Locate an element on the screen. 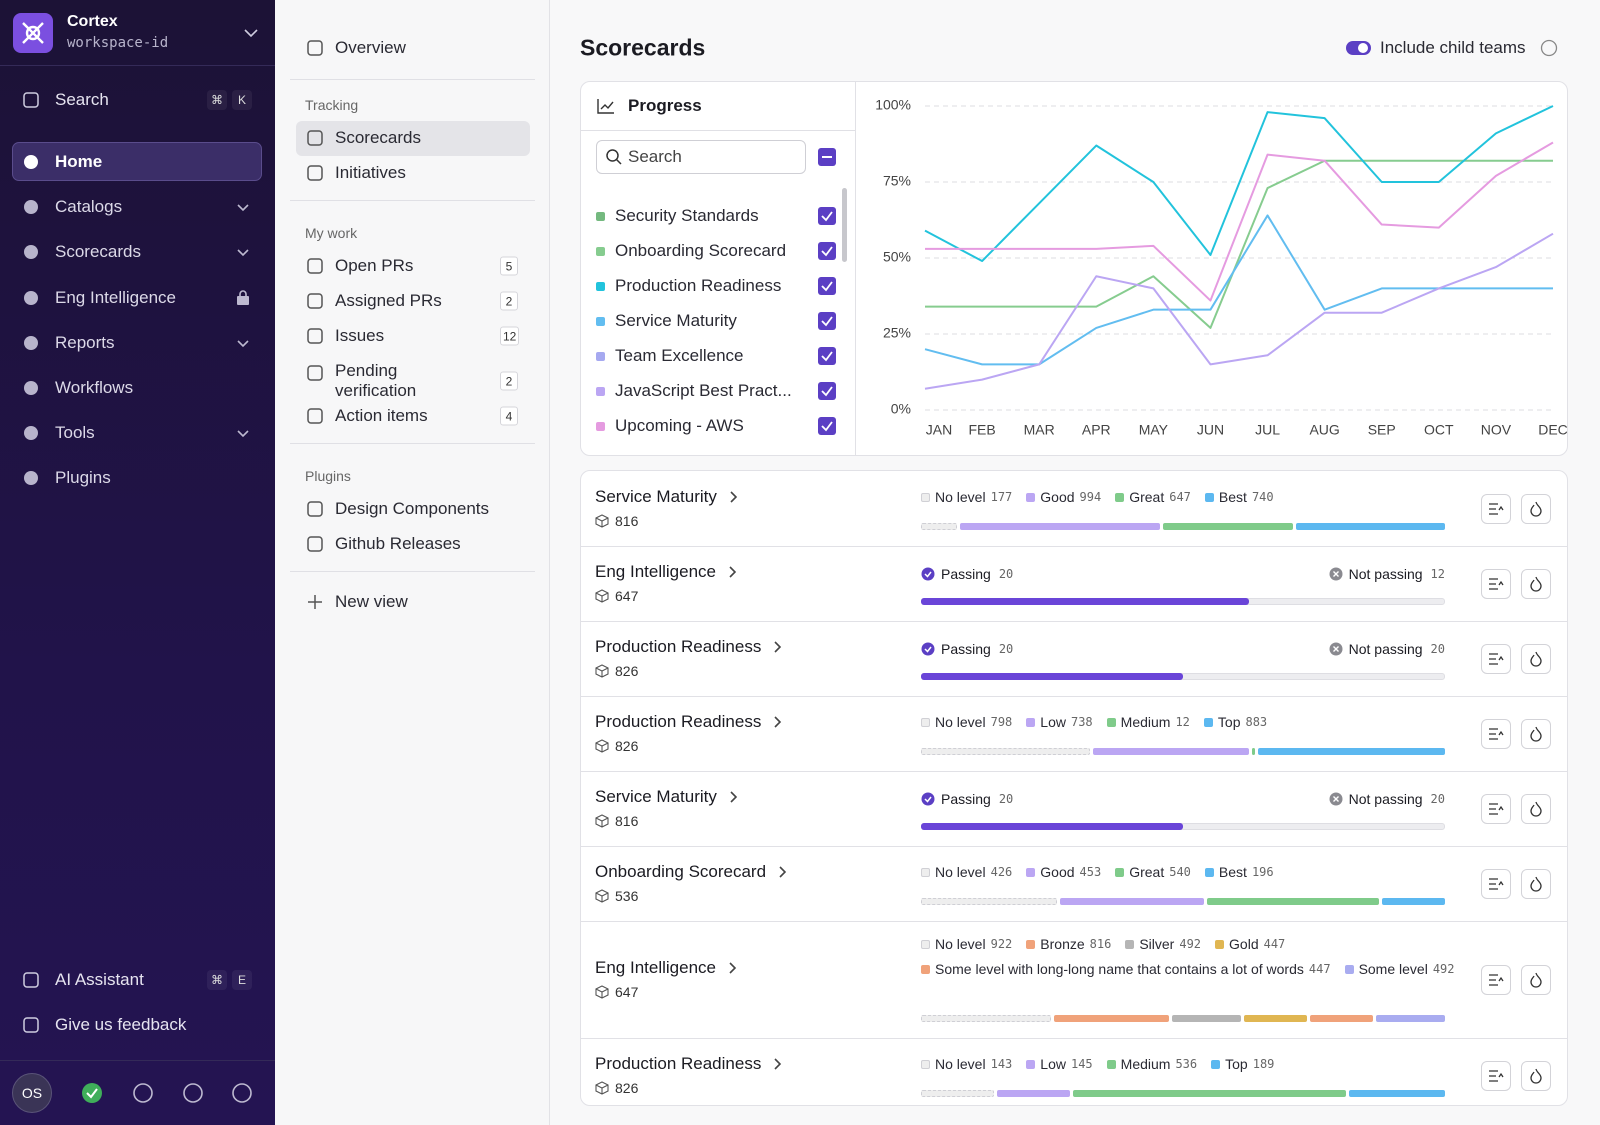 This screenshot has width=1600, height=1125. scorecard-name: Onboarding Scorecard is located at coordinates (681, 871).